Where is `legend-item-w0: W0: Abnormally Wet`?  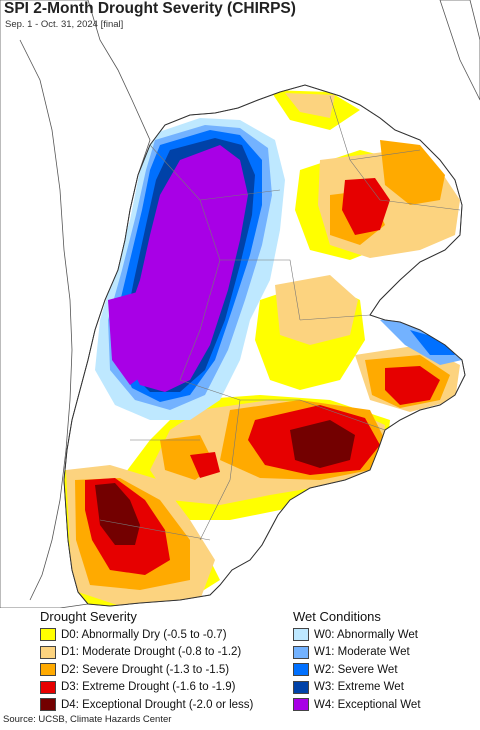 legend-item-w0: W0: Abnormally Wet is located at coordinates (357, 635).